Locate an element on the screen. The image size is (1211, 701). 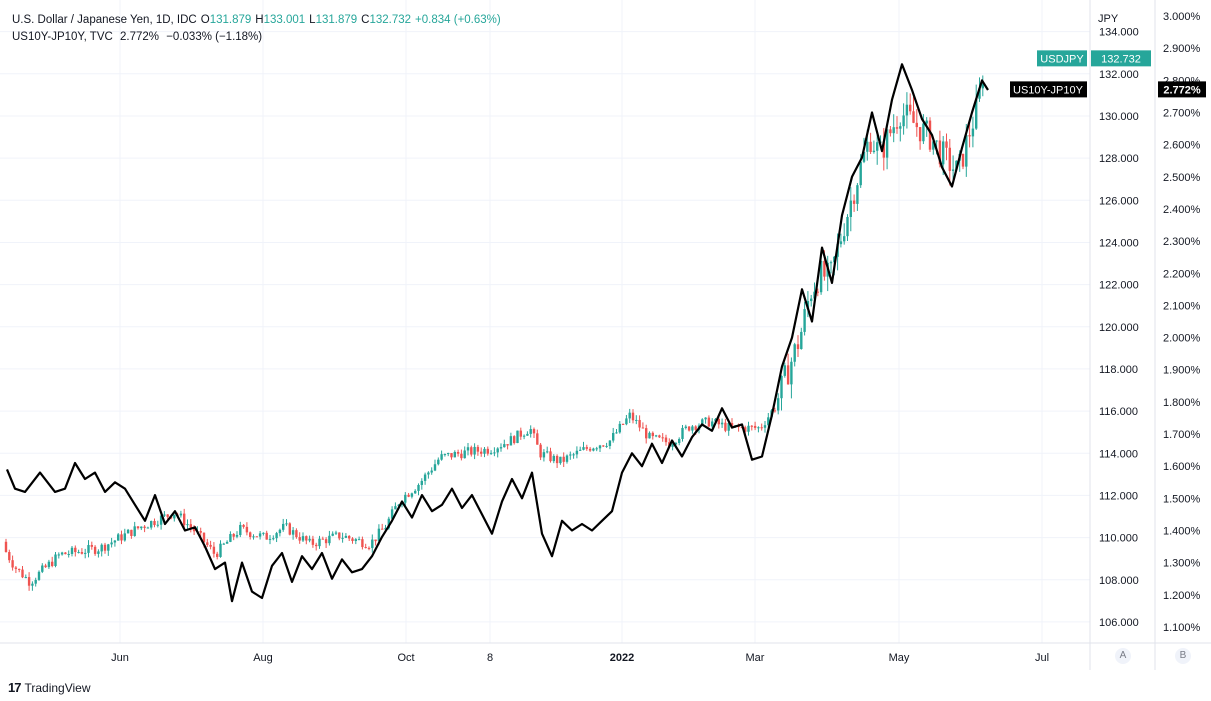
legend-yield: US10Y-JP10Y, TVC 2.772% −0.033% (−1.18%) is located at coordinates (139, 37).